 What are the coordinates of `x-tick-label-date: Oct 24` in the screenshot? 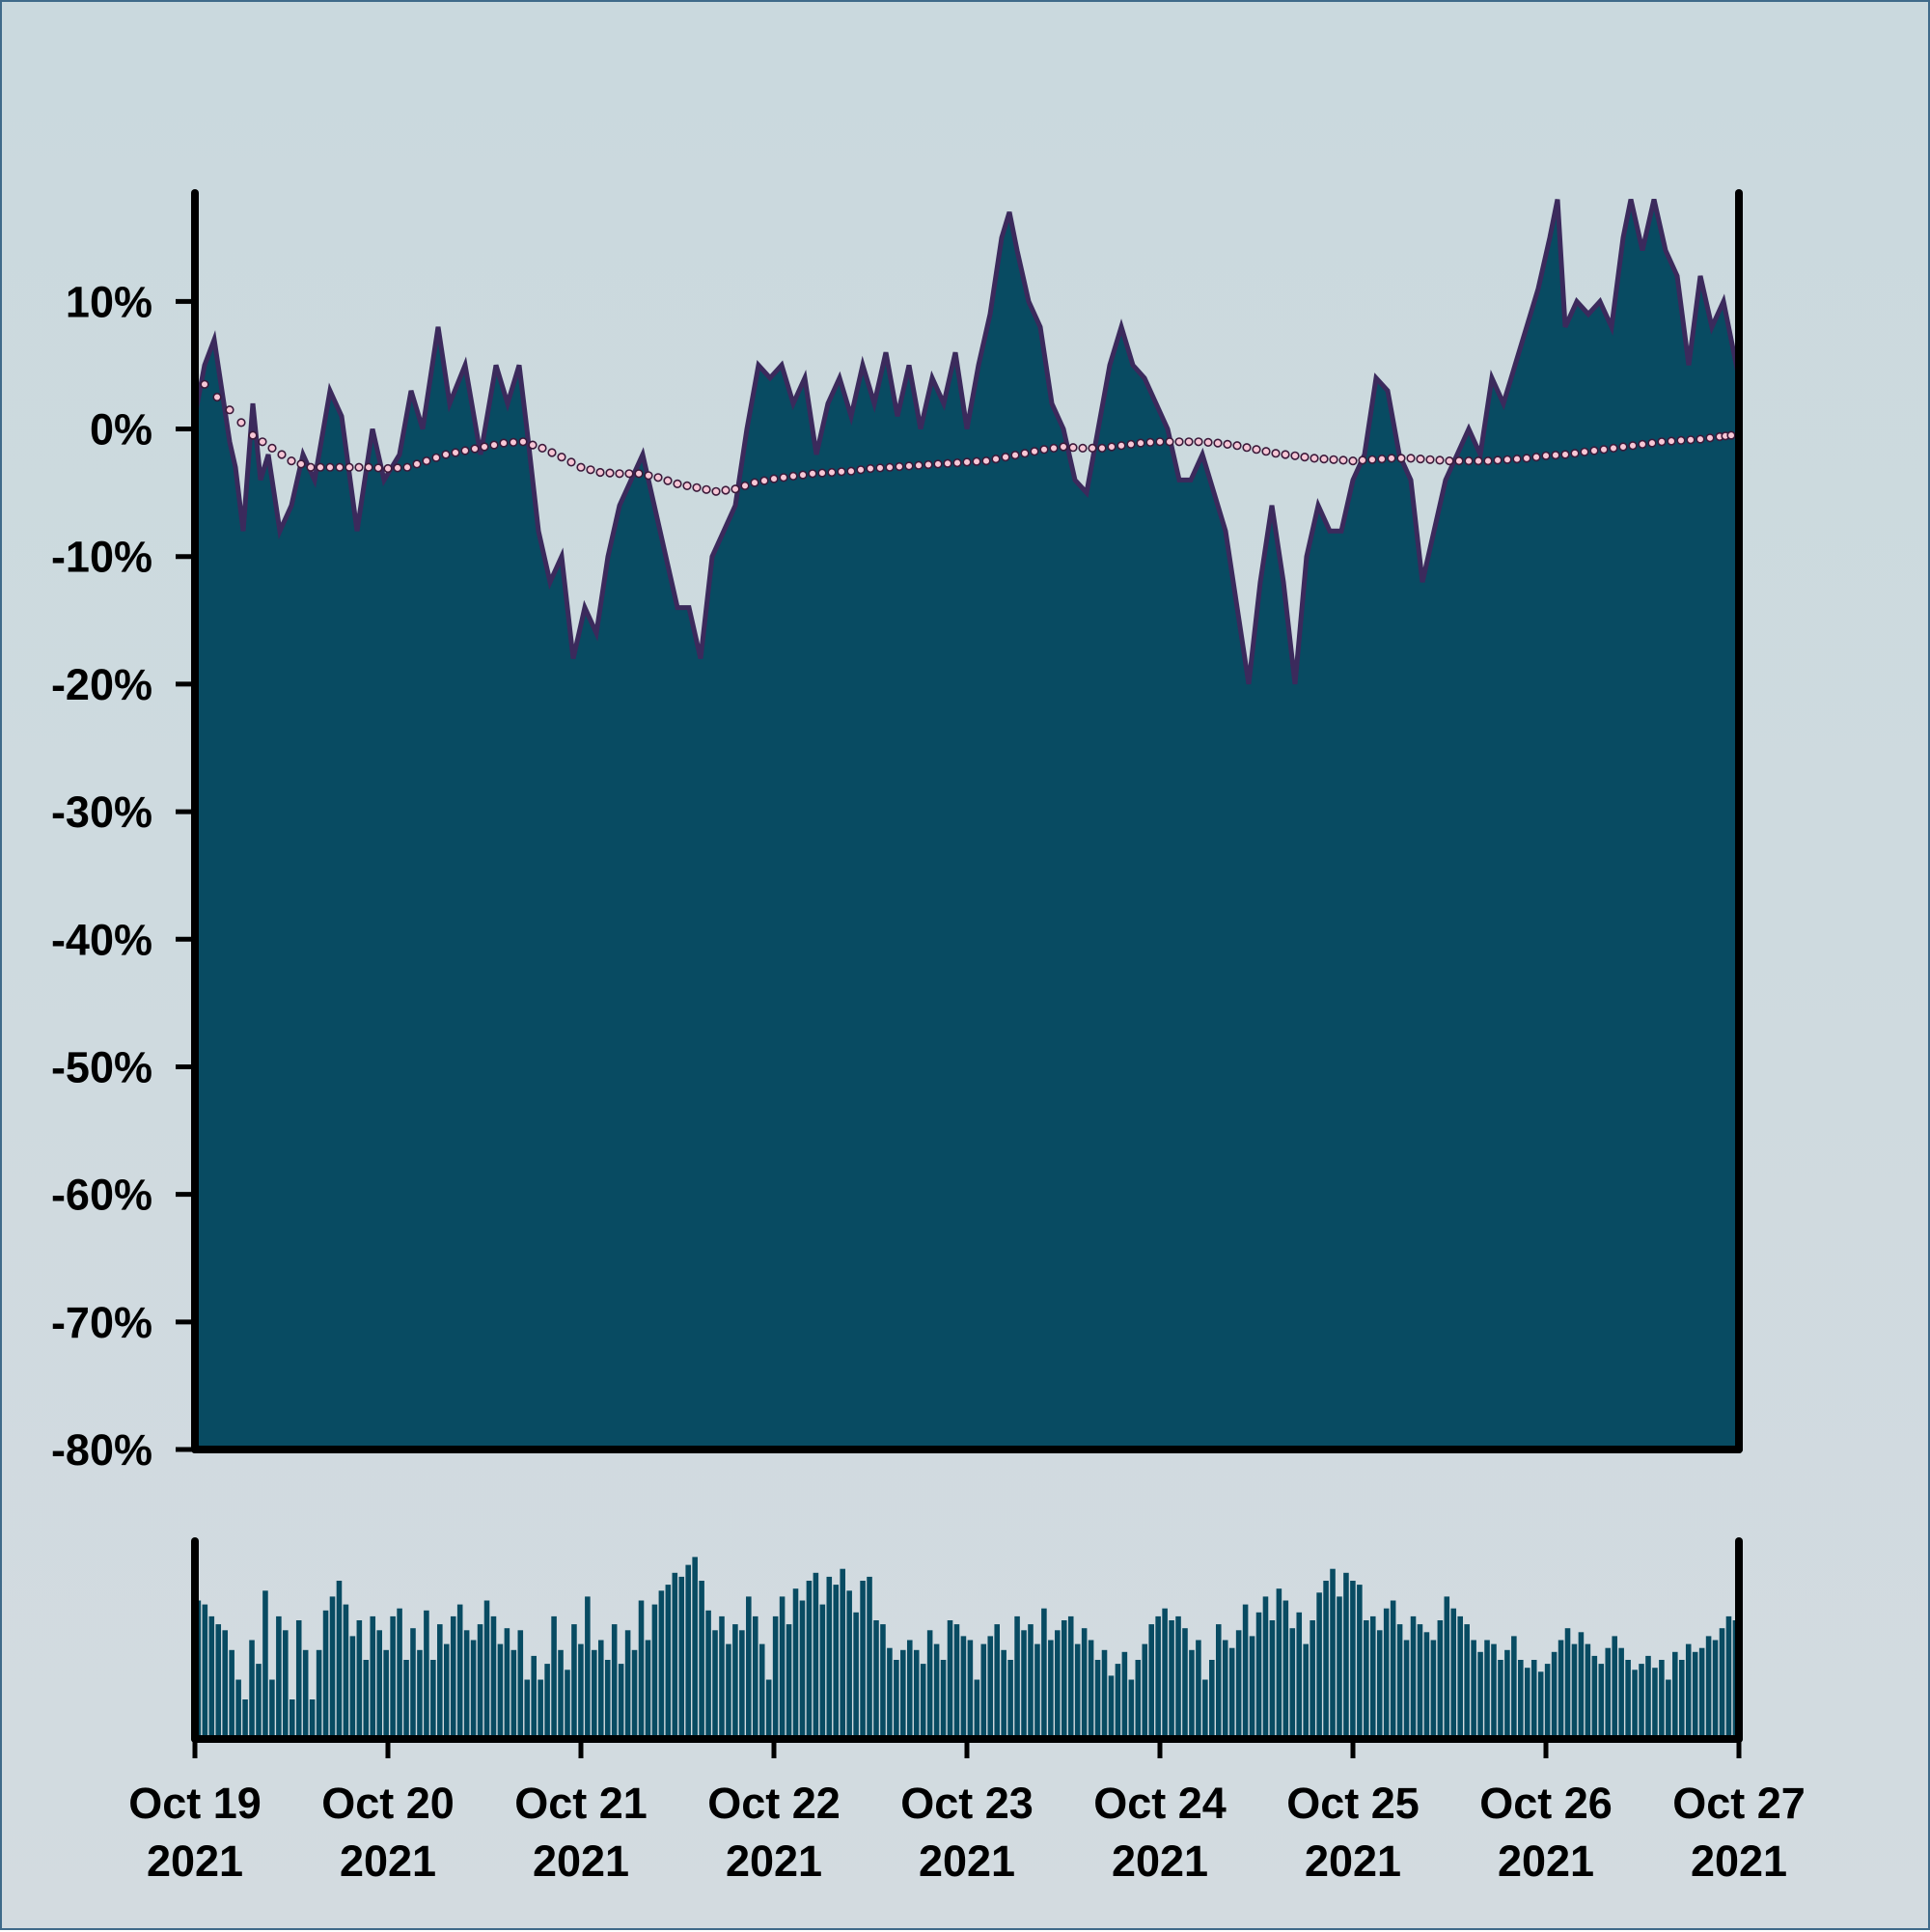 It's located at (1160, 1803).